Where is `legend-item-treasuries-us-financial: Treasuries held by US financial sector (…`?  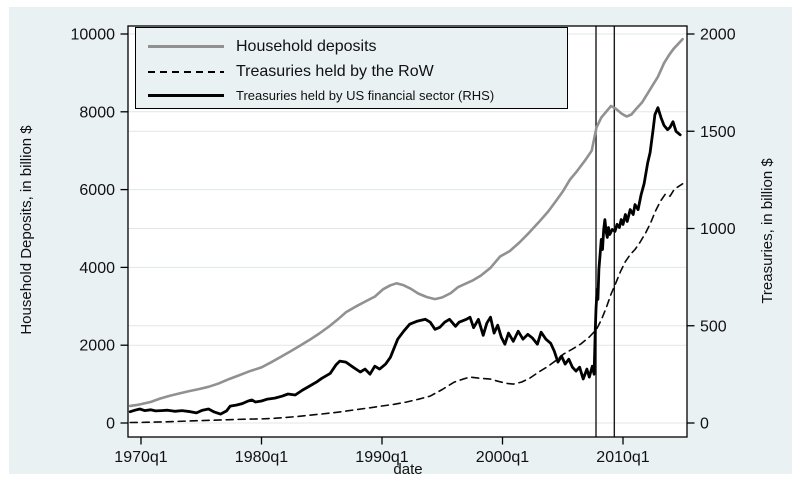
legend-item-treasuries-us-financial: Treasuries held by US financial sector (… is located at coordinates (357, 95).